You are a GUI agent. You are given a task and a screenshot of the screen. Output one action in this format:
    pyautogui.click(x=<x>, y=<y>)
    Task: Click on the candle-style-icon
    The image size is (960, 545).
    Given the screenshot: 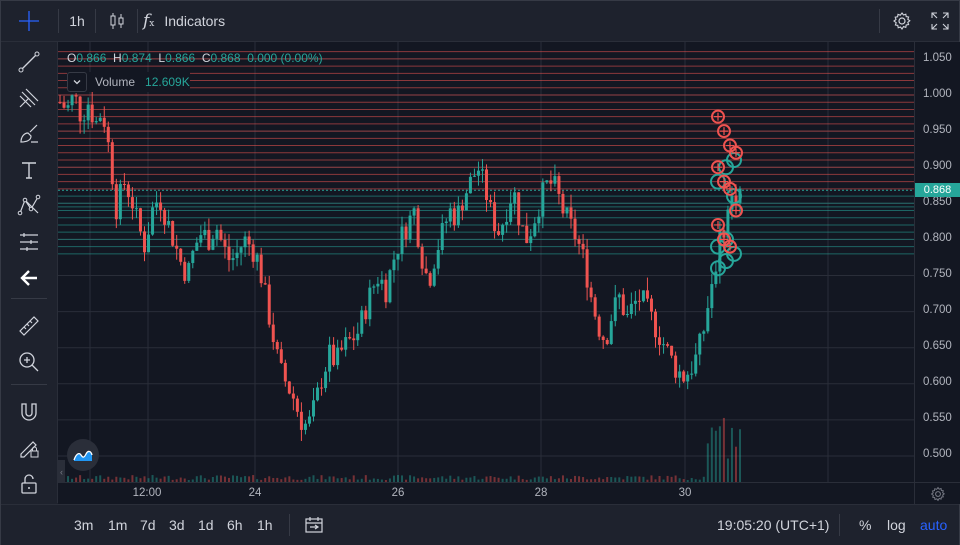 What is the action you would take?
    pyautogui.click(x=117, y=21)
    